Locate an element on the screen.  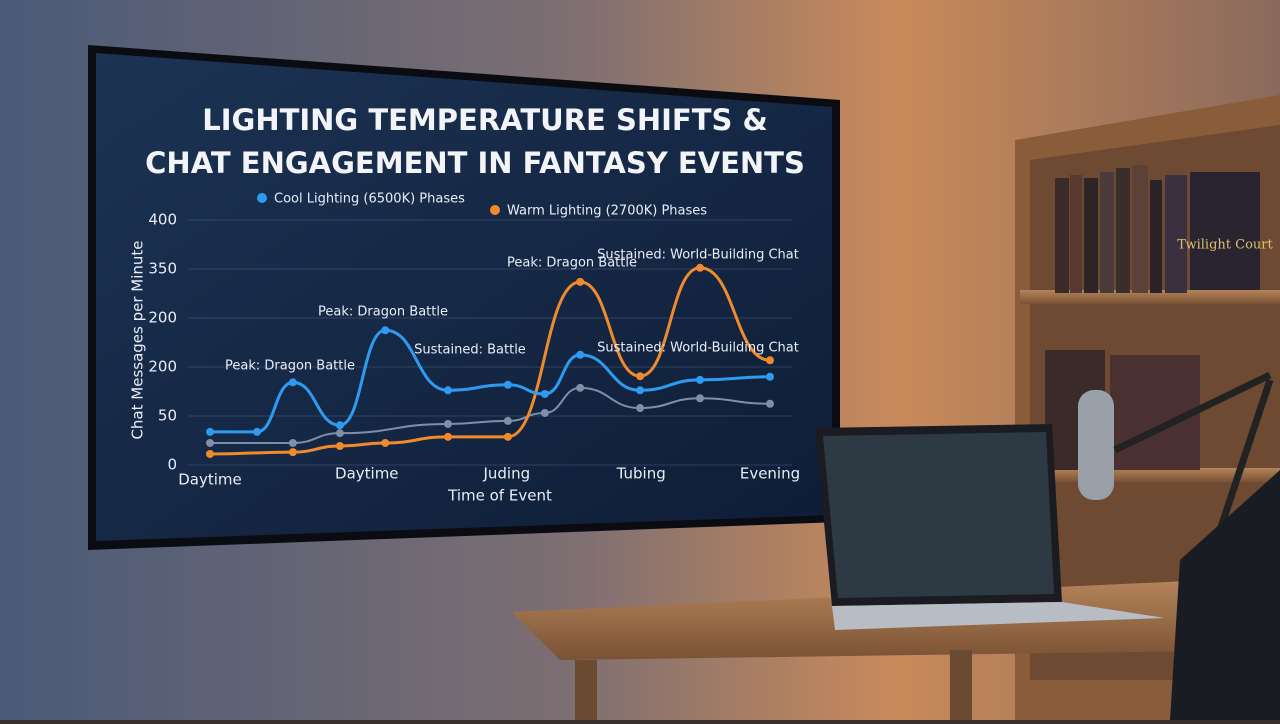
laptop is located at coordinates (990, 527).